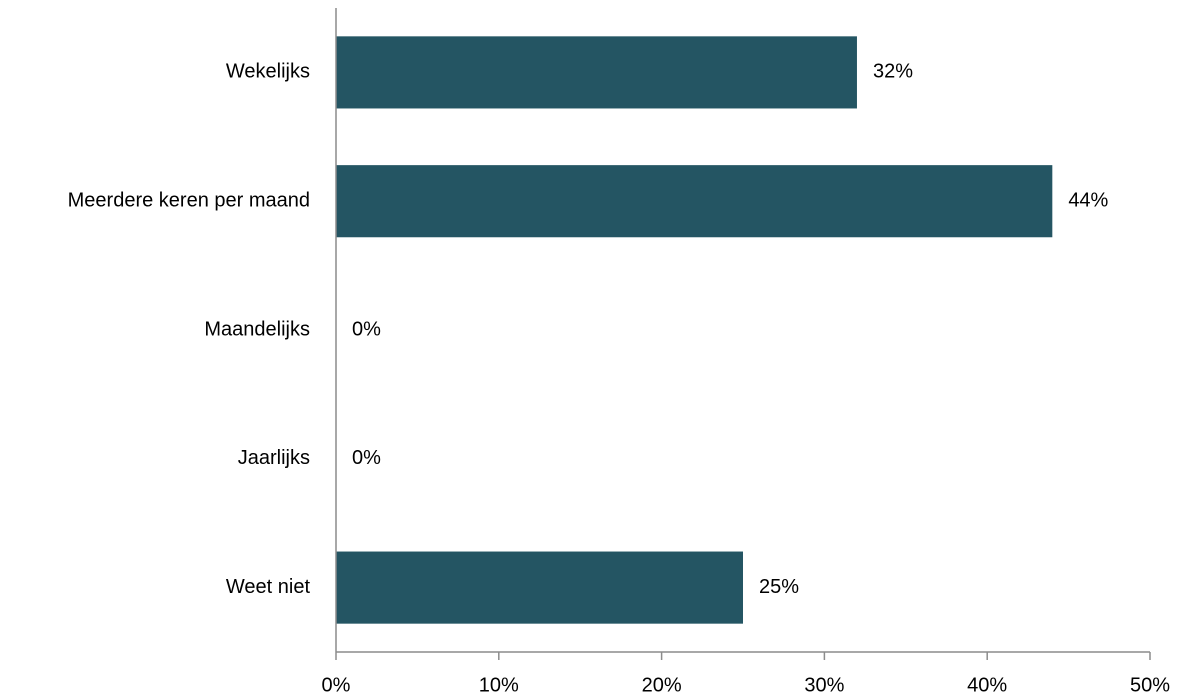  I want to click on x-tick-label: 50%, so click(1150, 685).